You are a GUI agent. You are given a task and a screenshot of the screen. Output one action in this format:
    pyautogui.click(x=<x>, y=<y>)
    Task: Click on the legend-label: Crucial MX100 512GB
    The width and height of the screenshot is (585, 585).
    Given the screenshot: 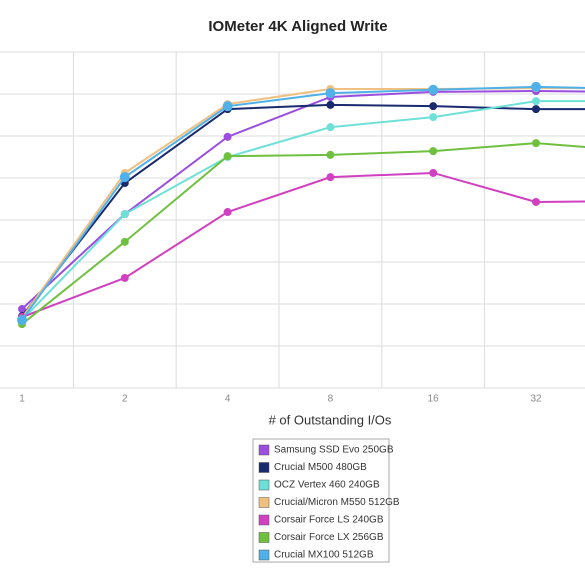 What is the action you would take?
    pyautogui.click(x=324, y=555)
    